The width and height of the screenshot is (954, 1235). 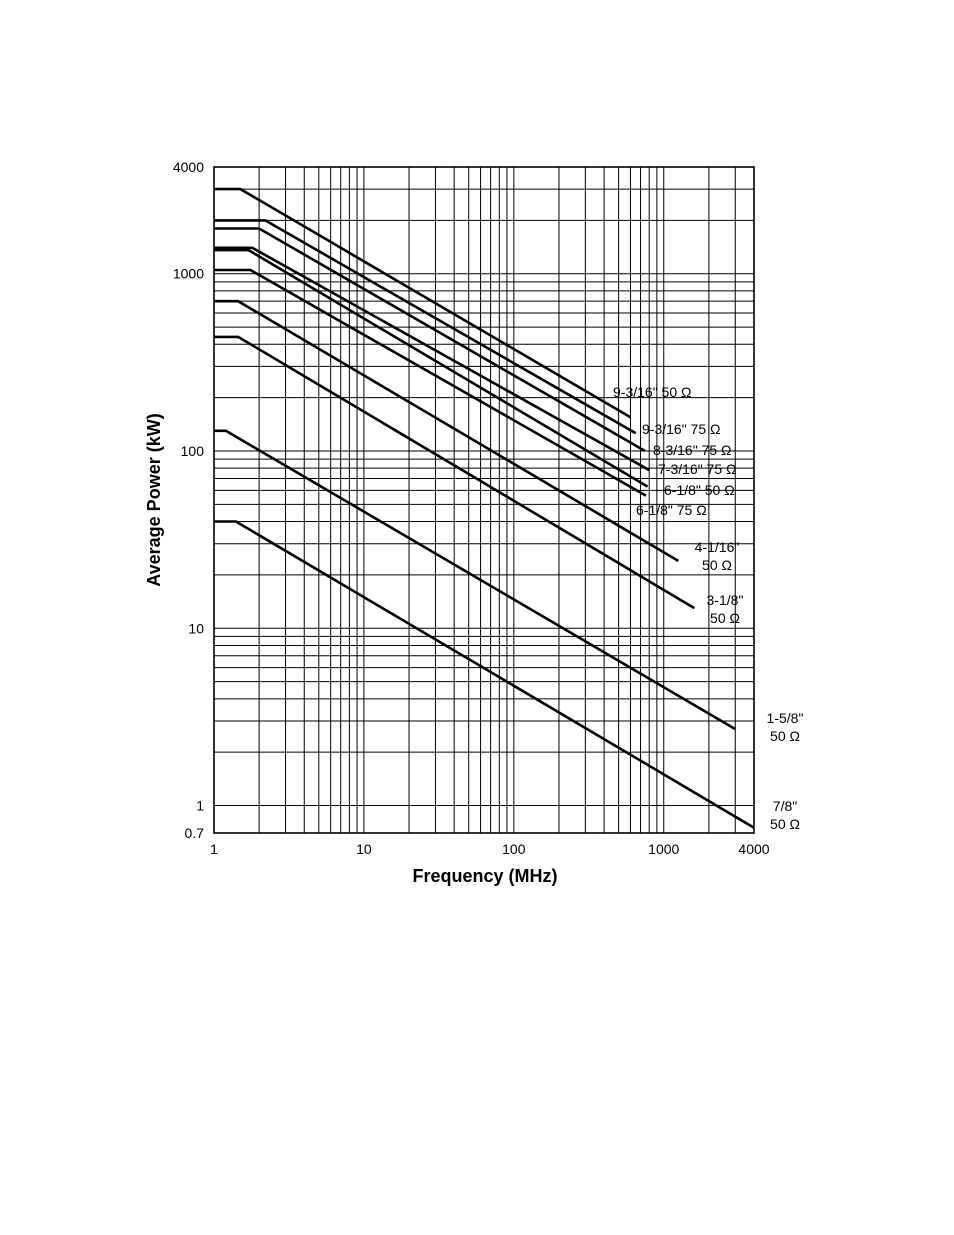 I want to click on series-label: 1-5/8", so click(x=785, y=718).